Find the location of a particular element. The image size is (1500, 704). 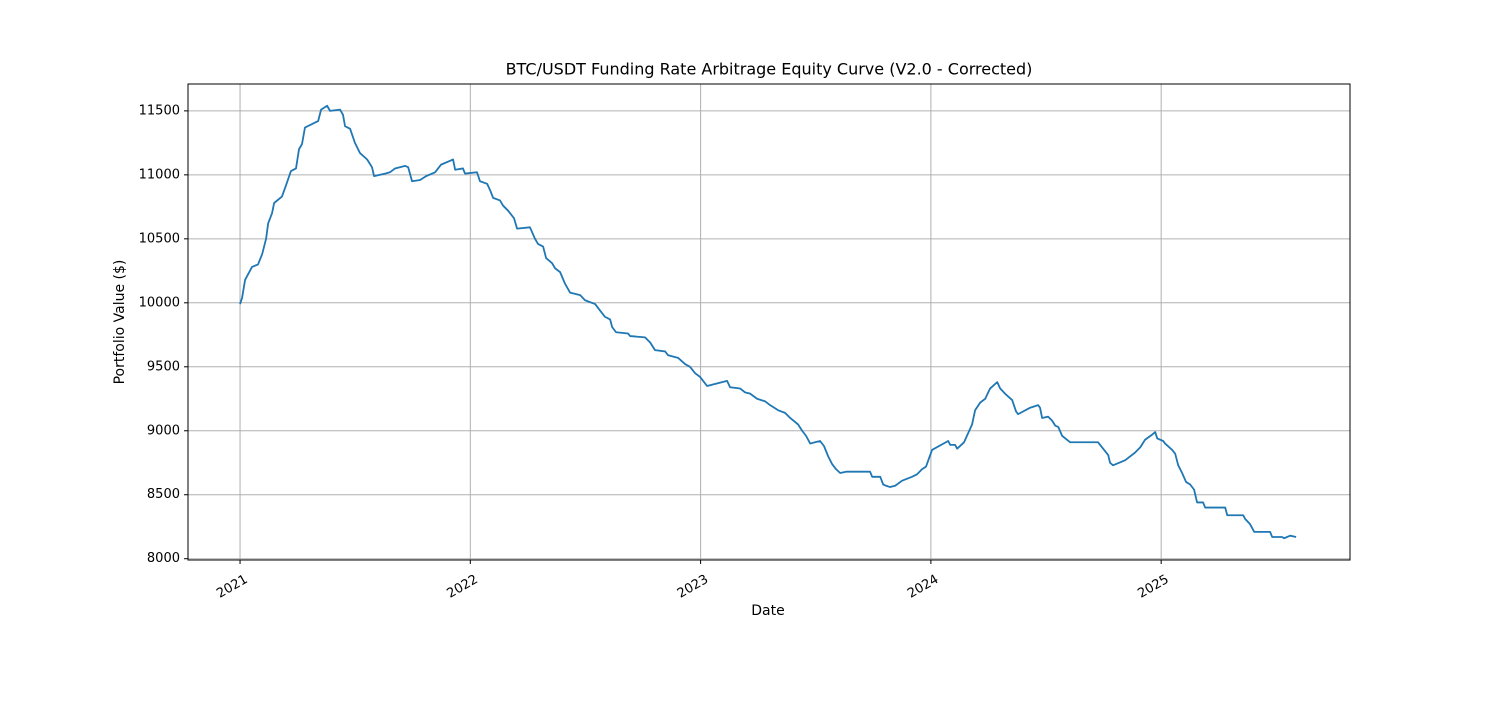

y-tick-label: 10000 is located at coordinates (159, 302).